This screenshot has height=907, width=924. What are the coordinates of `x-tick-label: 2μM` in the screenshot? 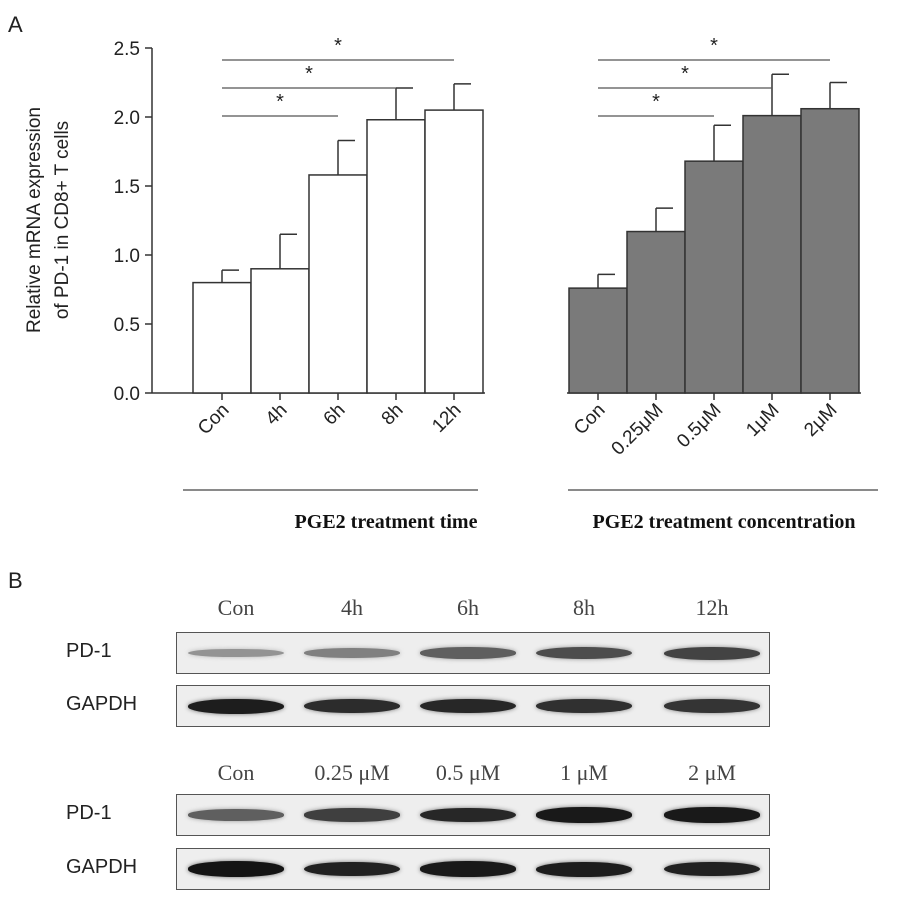 It's located at (820, 420).